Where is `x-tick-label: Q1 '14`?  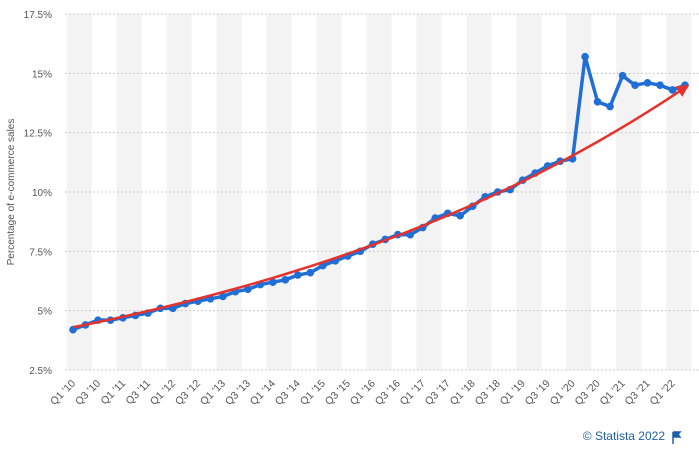 x-tick-label: Q1 '14 is located at coordinates (263, 393).